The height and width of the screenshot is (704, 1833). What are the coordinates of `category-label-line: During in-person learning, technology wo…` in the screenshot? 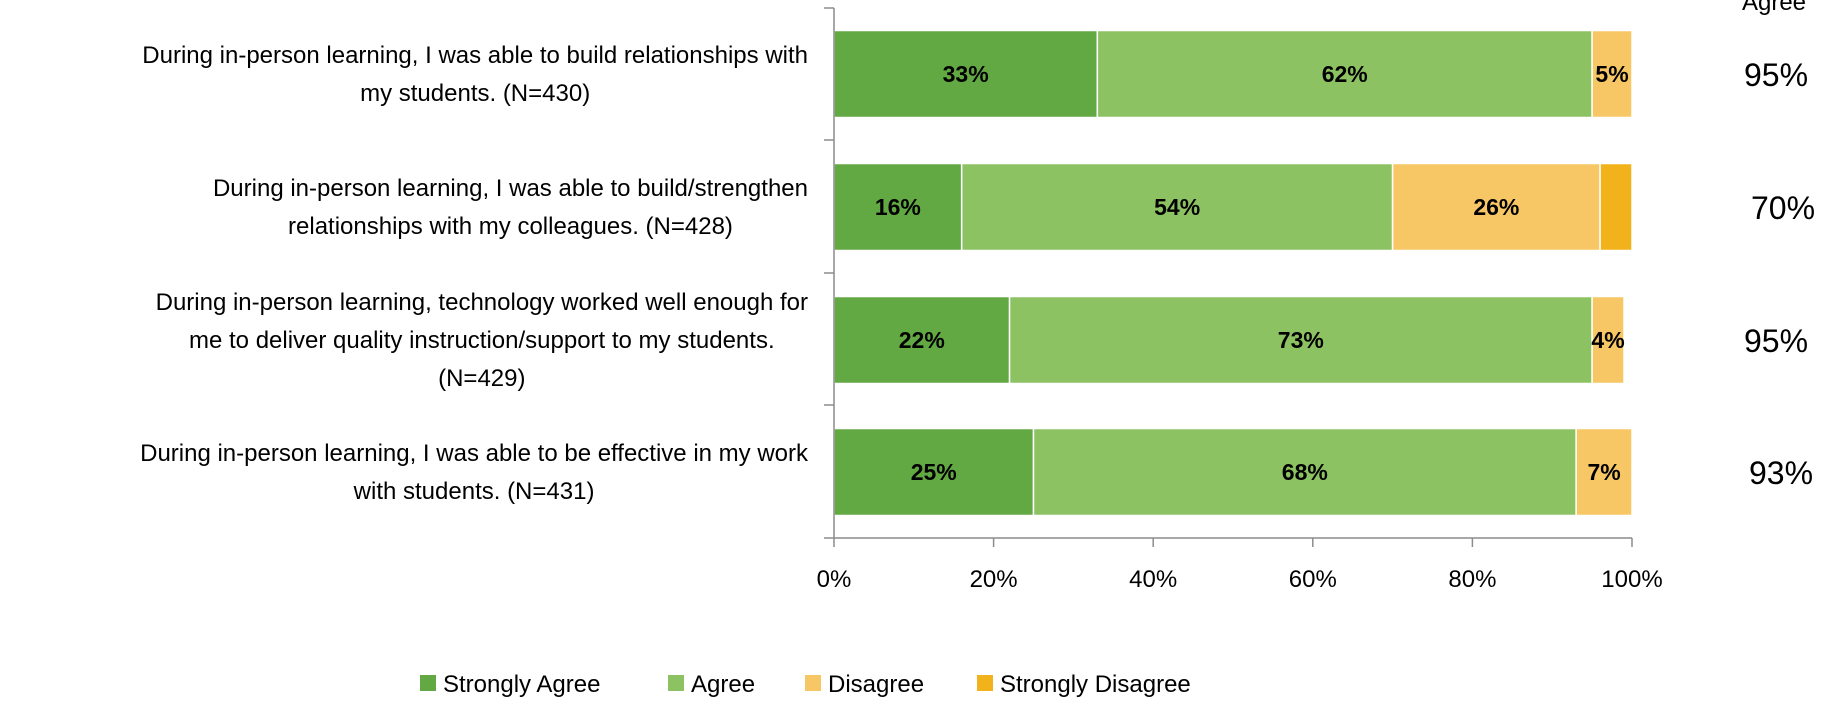 It's located at (482, 302).